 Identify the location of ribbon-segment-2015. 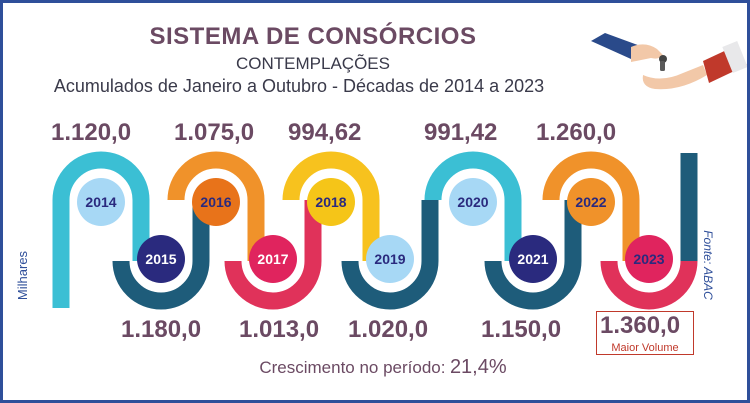
(161, 285).